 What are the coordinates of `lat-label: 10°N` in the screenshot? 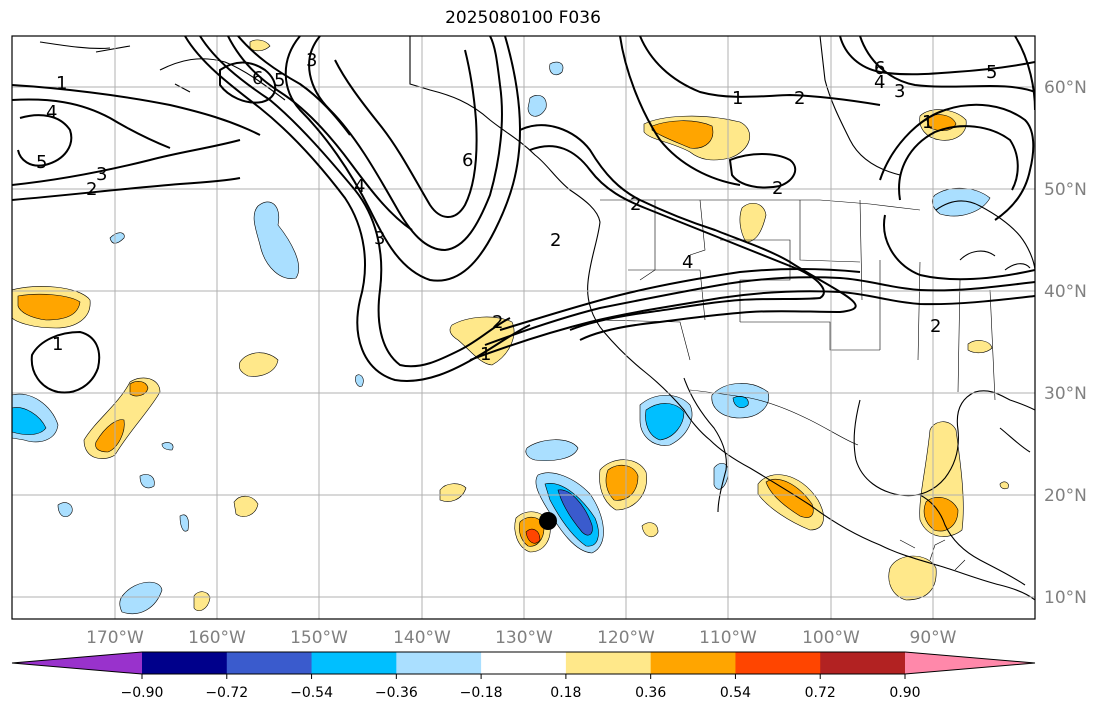 It's located at (1065, 598).